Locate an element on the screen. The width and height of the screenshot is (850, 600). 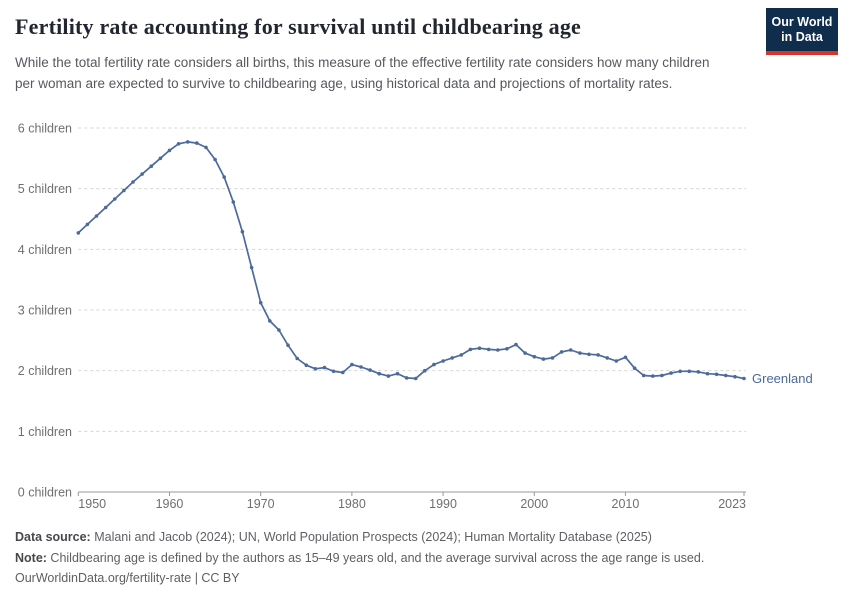
data-point-1999 is located at coordinates (525, 353).